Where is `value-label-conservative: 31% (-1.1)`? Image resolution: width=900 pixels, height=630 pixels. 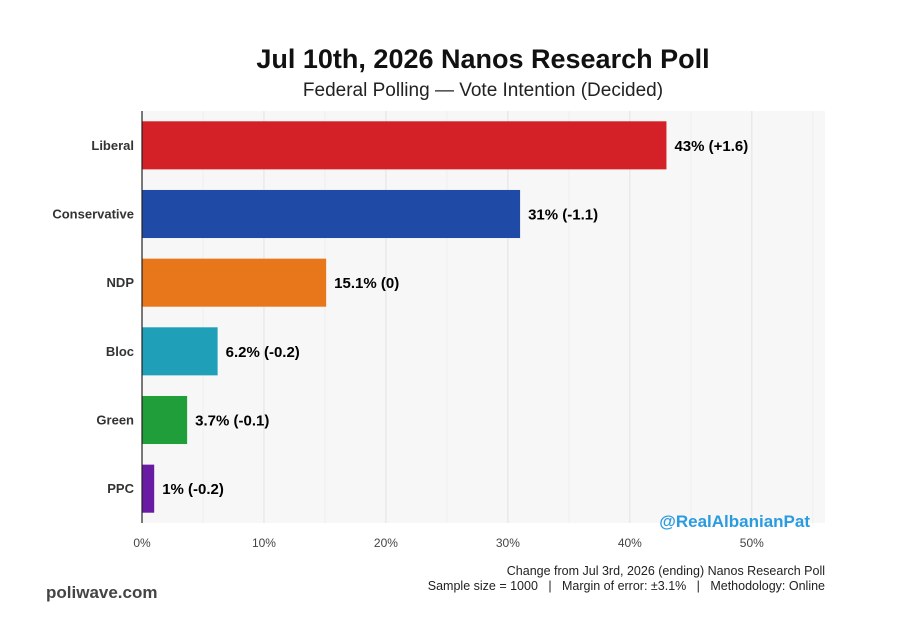
value-label-conservative: 31% (-1.1) is located at coordinates (563, 215).